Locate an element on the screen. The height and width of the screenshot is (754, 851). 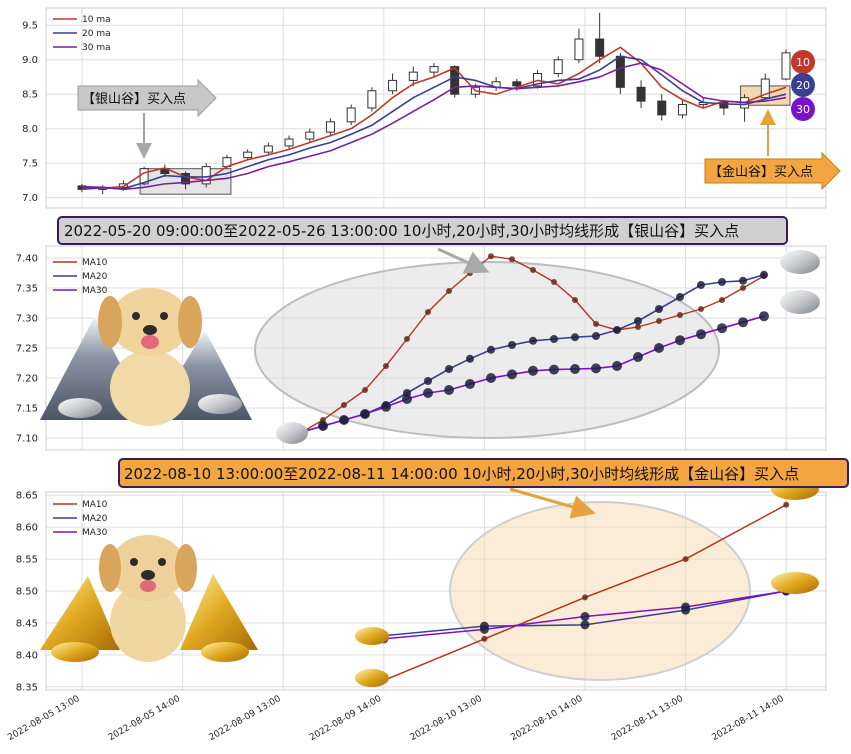
silver-y-ticks: 7.10 7.15 7.20 7.25 7.30 7.35 7.40 is located at coordinates (27, 349).